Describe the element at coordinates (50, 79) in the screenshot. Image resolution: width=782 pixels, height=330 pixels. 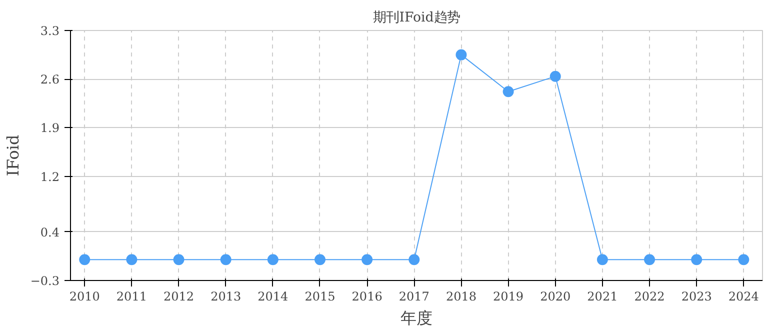
I see `y-tick-label: 2.6` at that location.